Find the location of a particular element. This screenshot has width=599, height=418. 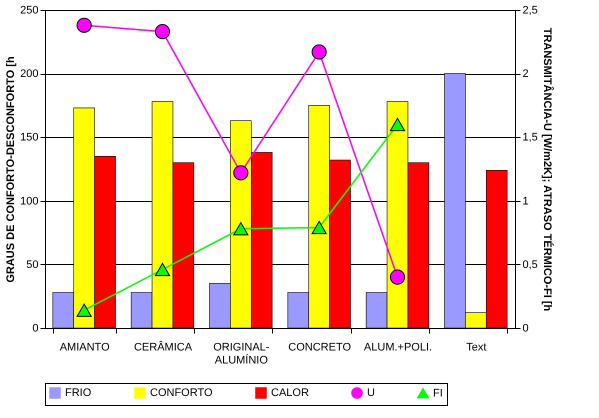

y2-tick-label: 0,5 is located at coordinates (530, 264).